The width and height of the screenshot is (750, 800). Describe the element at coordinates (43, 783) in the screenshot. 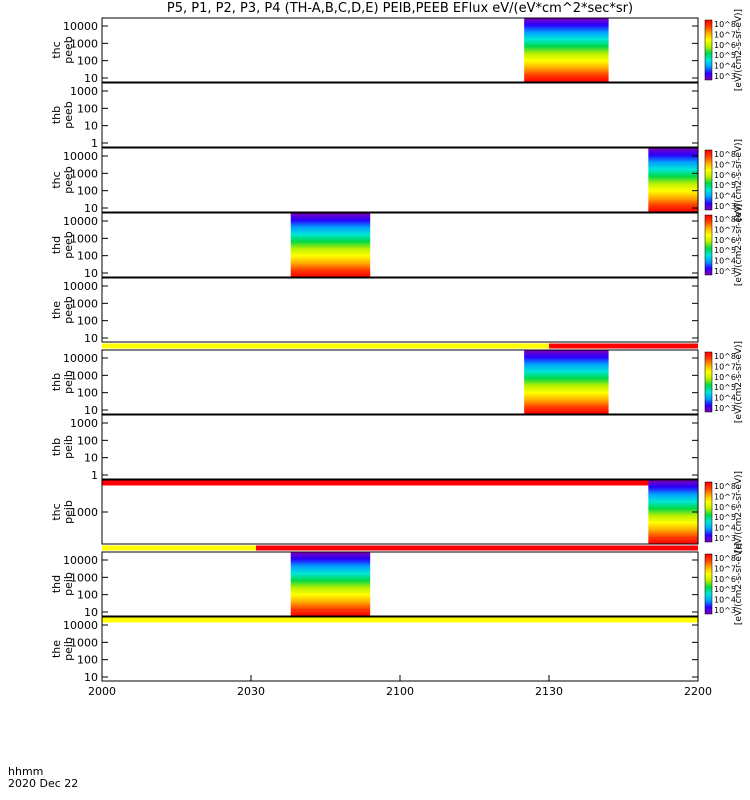

I see `date-label: 2020 Dec 22` at that location.